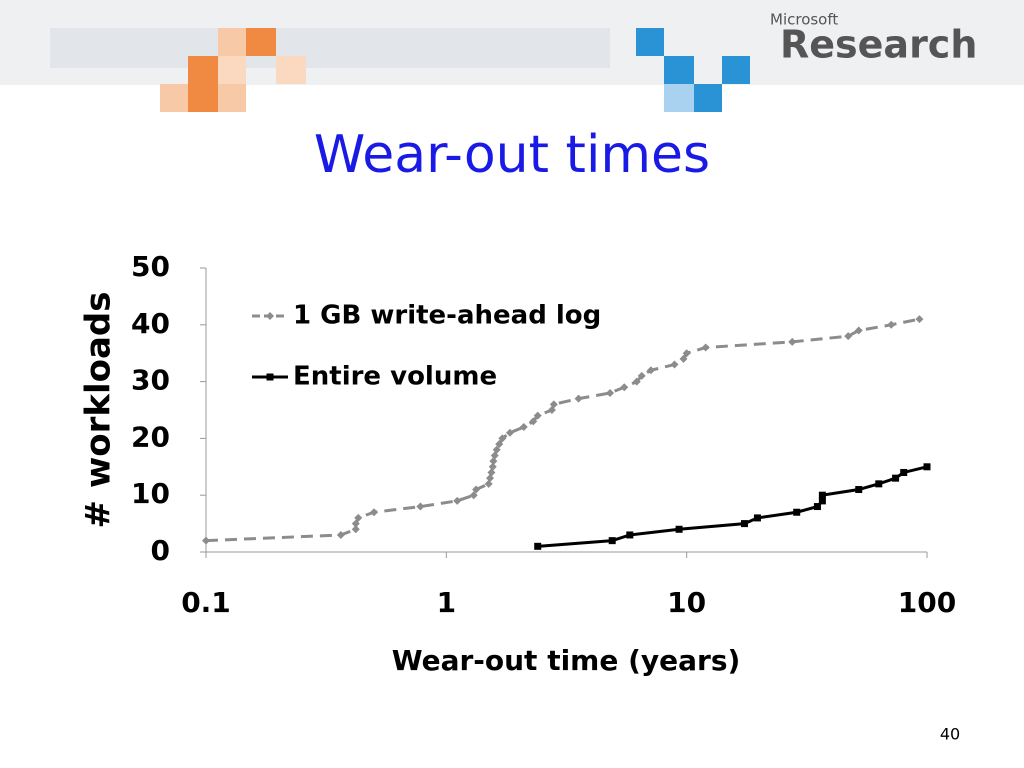  What do you see at coordinates (446, 602) in the screenshot?
I see `x-tick-label: 1` at bounding box center [446, 602].